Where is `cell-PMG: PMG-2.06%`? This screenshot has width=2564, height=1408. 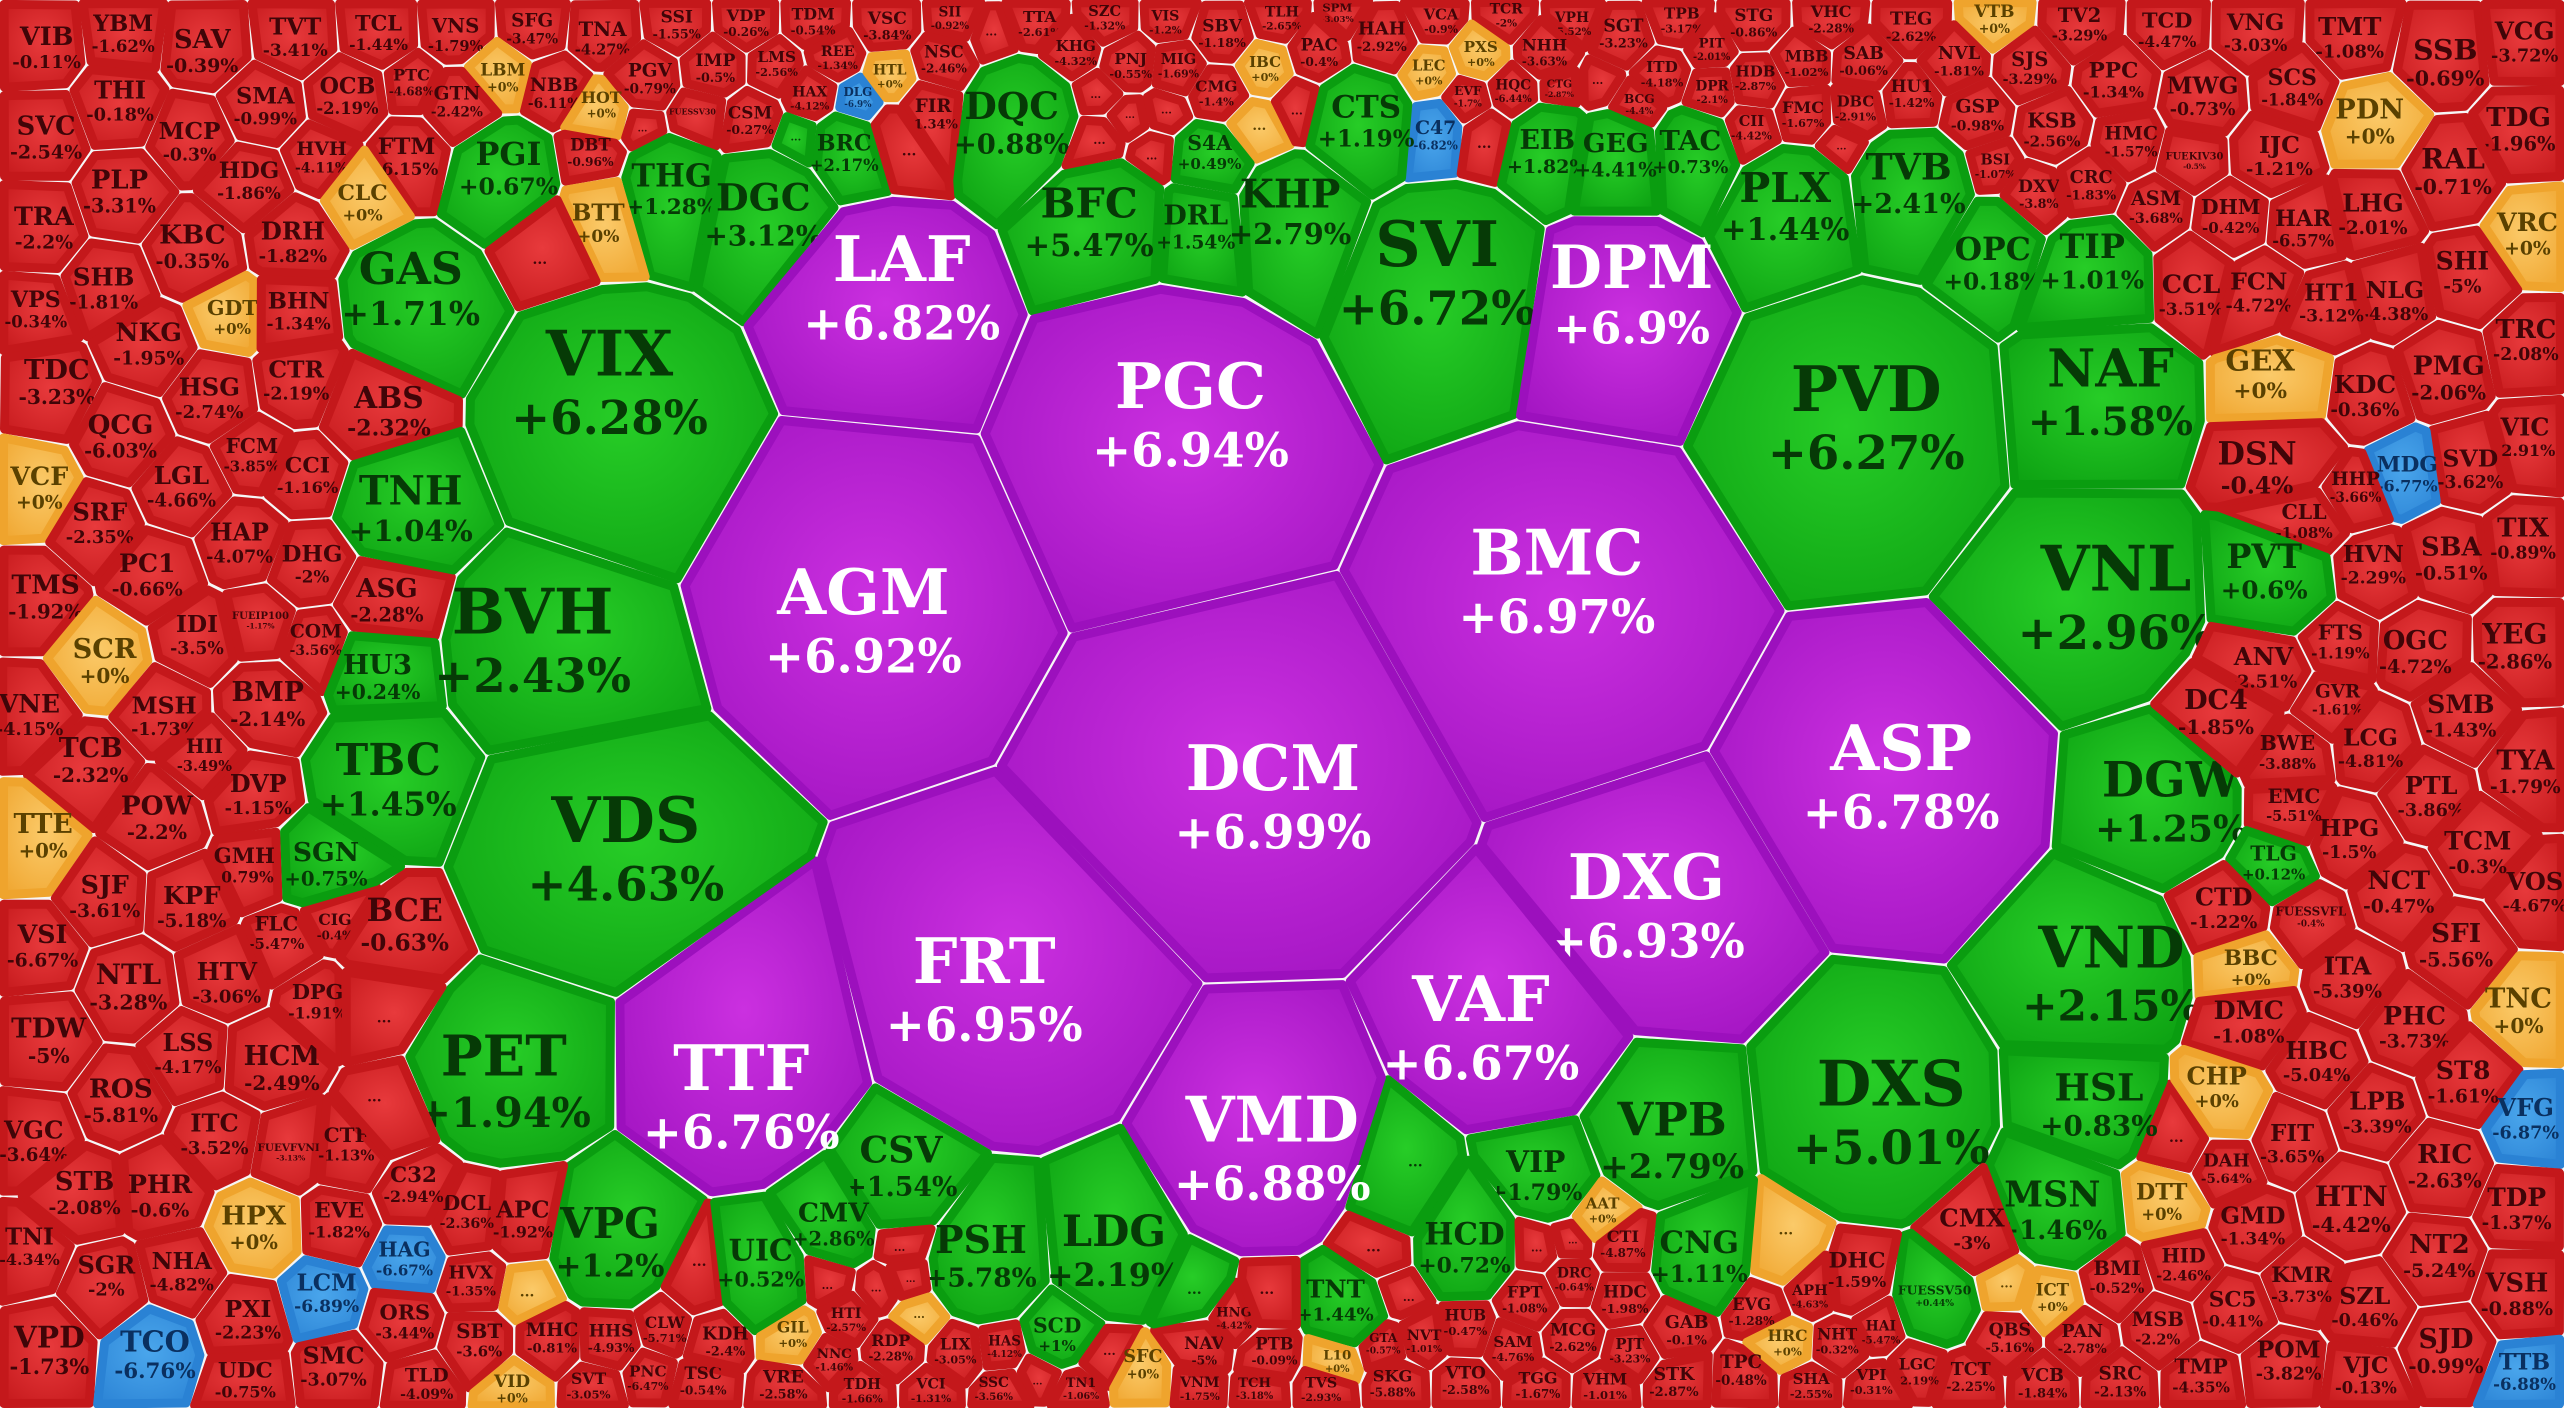
cell-PMG: PMG-2.06% is located at coordinates (2444, 372).